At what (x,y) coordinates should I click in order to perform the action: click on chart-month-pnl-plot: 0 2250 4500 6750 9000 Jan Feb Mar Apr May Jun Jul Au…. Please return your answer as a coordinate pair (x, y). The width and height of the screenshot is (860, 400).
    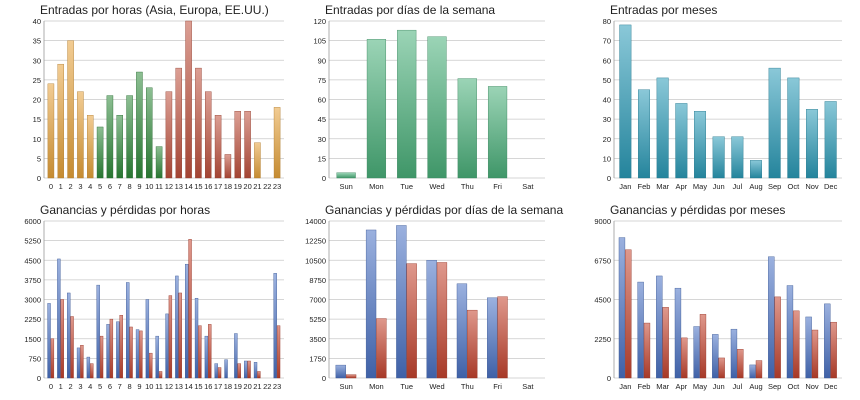
    Looking at the image, I should click on (718, 304).